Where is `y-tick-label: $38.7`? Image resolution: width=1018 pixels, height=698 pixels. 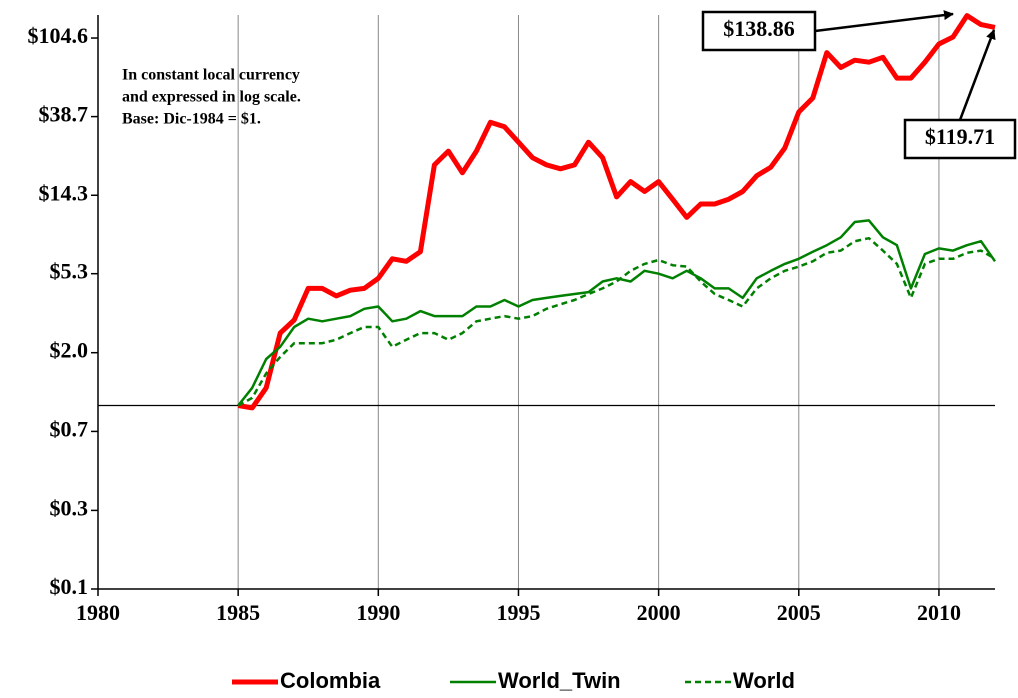
y-tick-label: $38.7 is located at coordinates (64, 114).